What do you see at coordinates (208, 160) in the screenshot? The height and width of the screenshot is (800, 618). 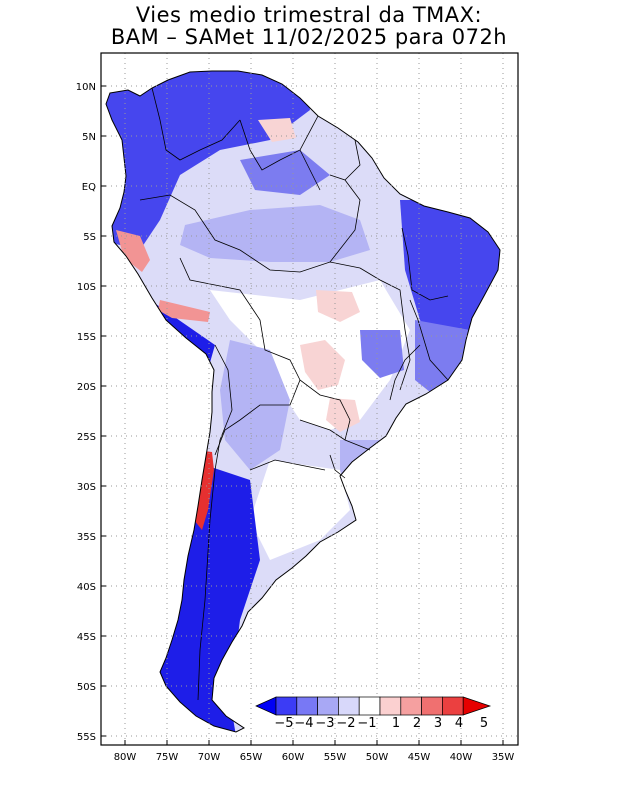 I see `field-strong-negative-northwest` at bounding box center [208, 160].